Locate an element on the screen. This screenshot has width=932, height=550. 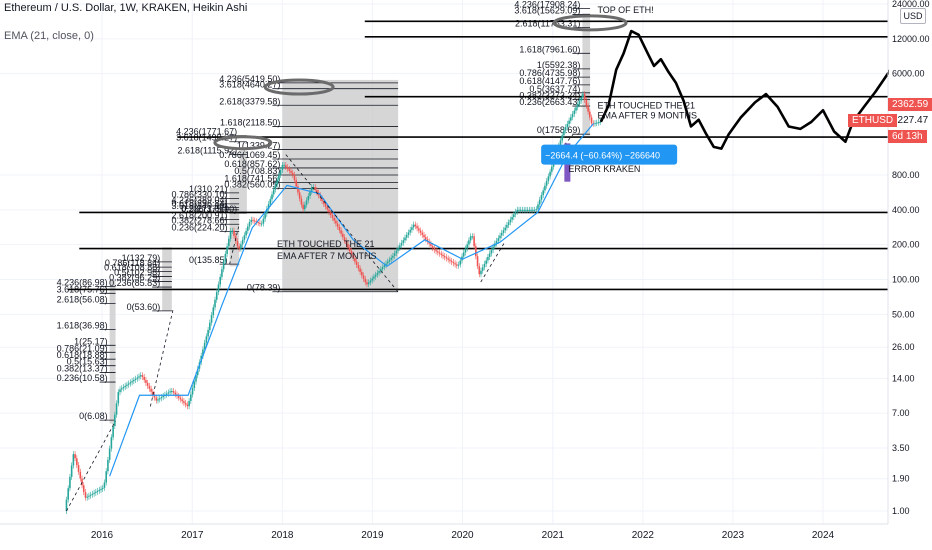
fib-level-label: 4.236(5419.50) is located at coordinates (249, 79).